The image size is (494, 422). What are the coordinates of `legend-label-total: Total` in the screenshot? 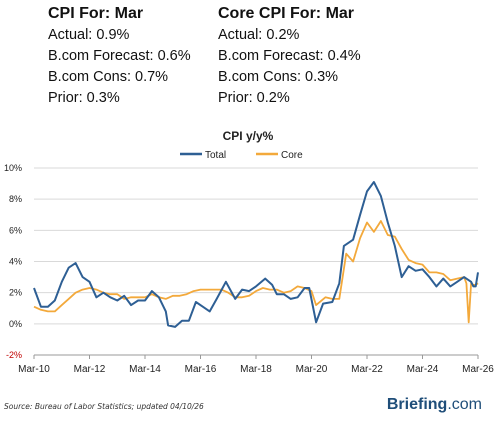 It's located at (215, 155).